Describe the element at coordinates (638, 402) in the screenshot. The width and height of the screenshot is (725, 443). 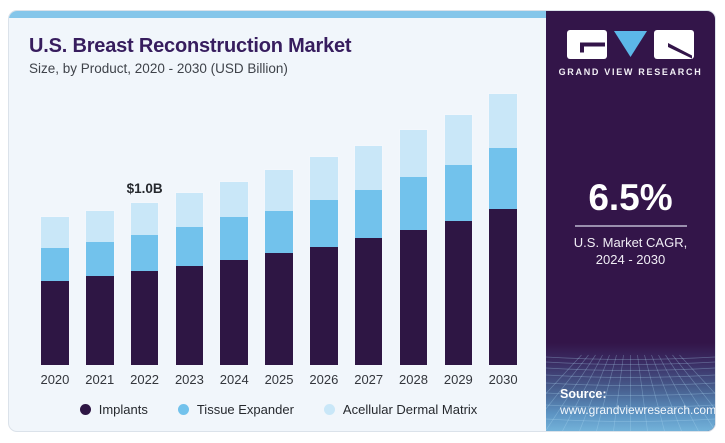
I see `source-block: Source: www.grandviewresearch.com` at that location.